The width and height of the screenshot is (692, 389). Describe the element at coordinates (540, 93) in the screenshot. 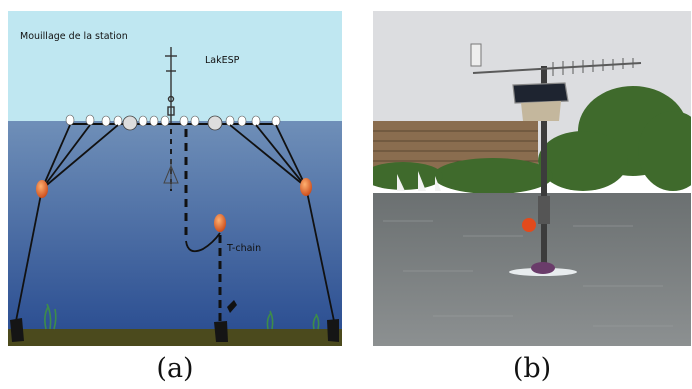

I see `solar-panel` at that location.